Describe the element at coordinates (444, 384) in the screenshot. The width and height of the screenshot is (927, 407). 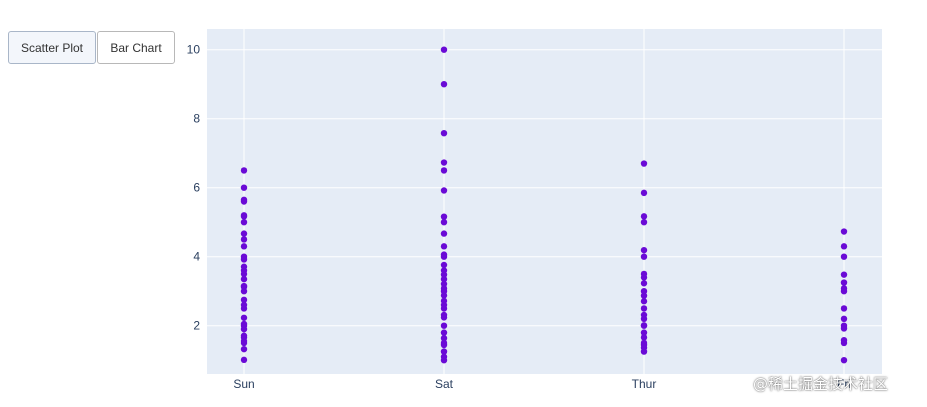
I see `x-tick-label: Sat` at that location.